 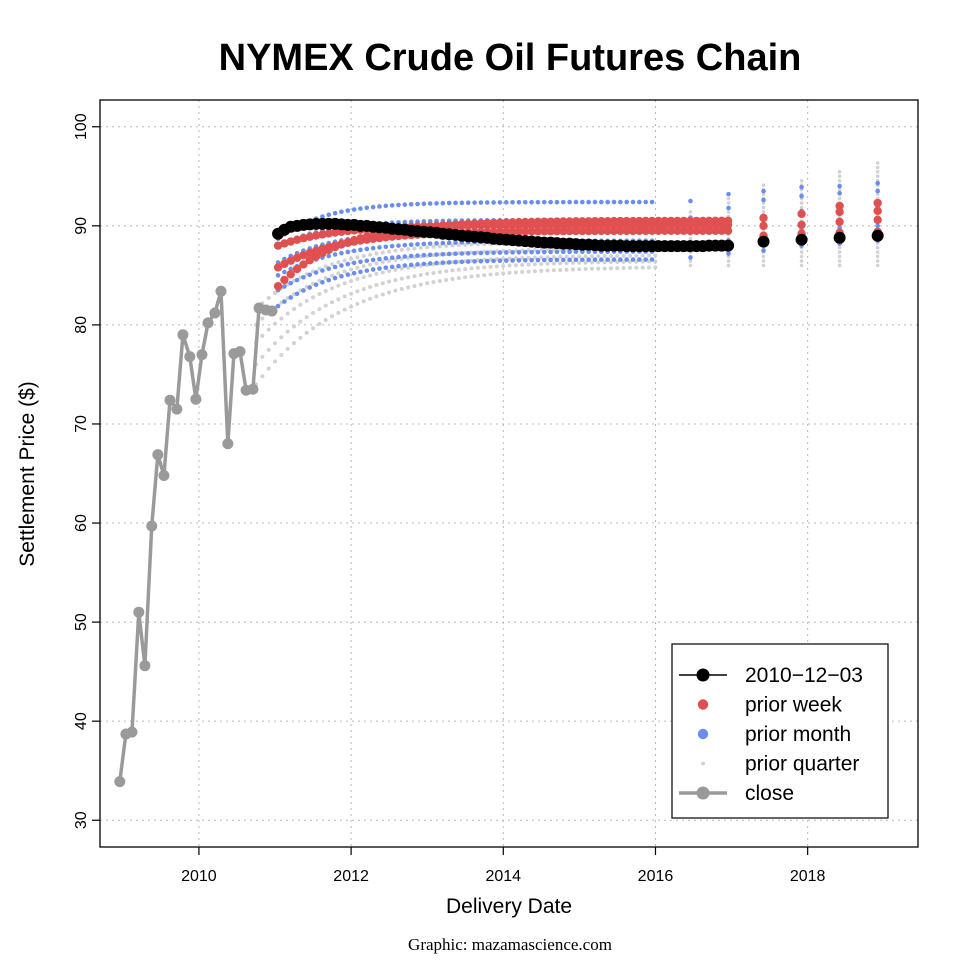 I want to click on latest-point, so click(x=801, y=239).